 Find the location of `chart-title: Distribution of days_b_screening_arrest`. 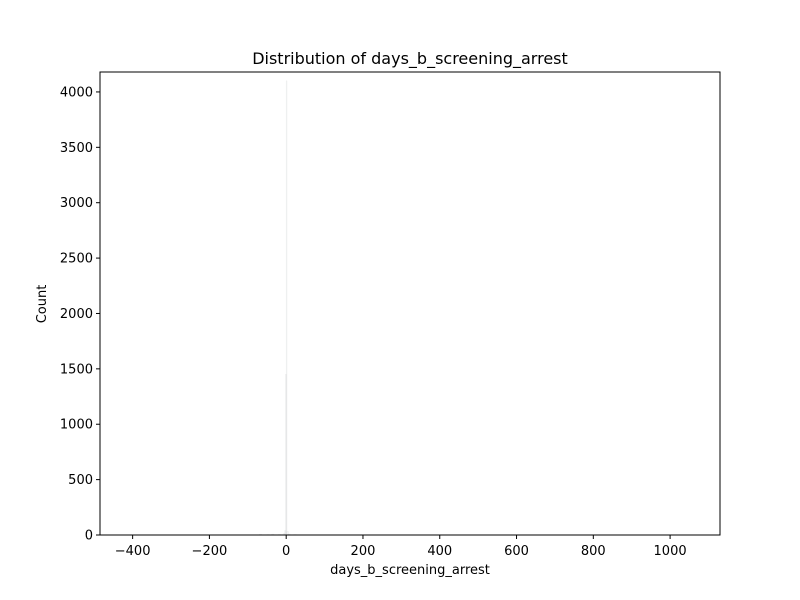

chart-title: Distribution of days_b_screening_arrest is located at coordinates (410, 59).